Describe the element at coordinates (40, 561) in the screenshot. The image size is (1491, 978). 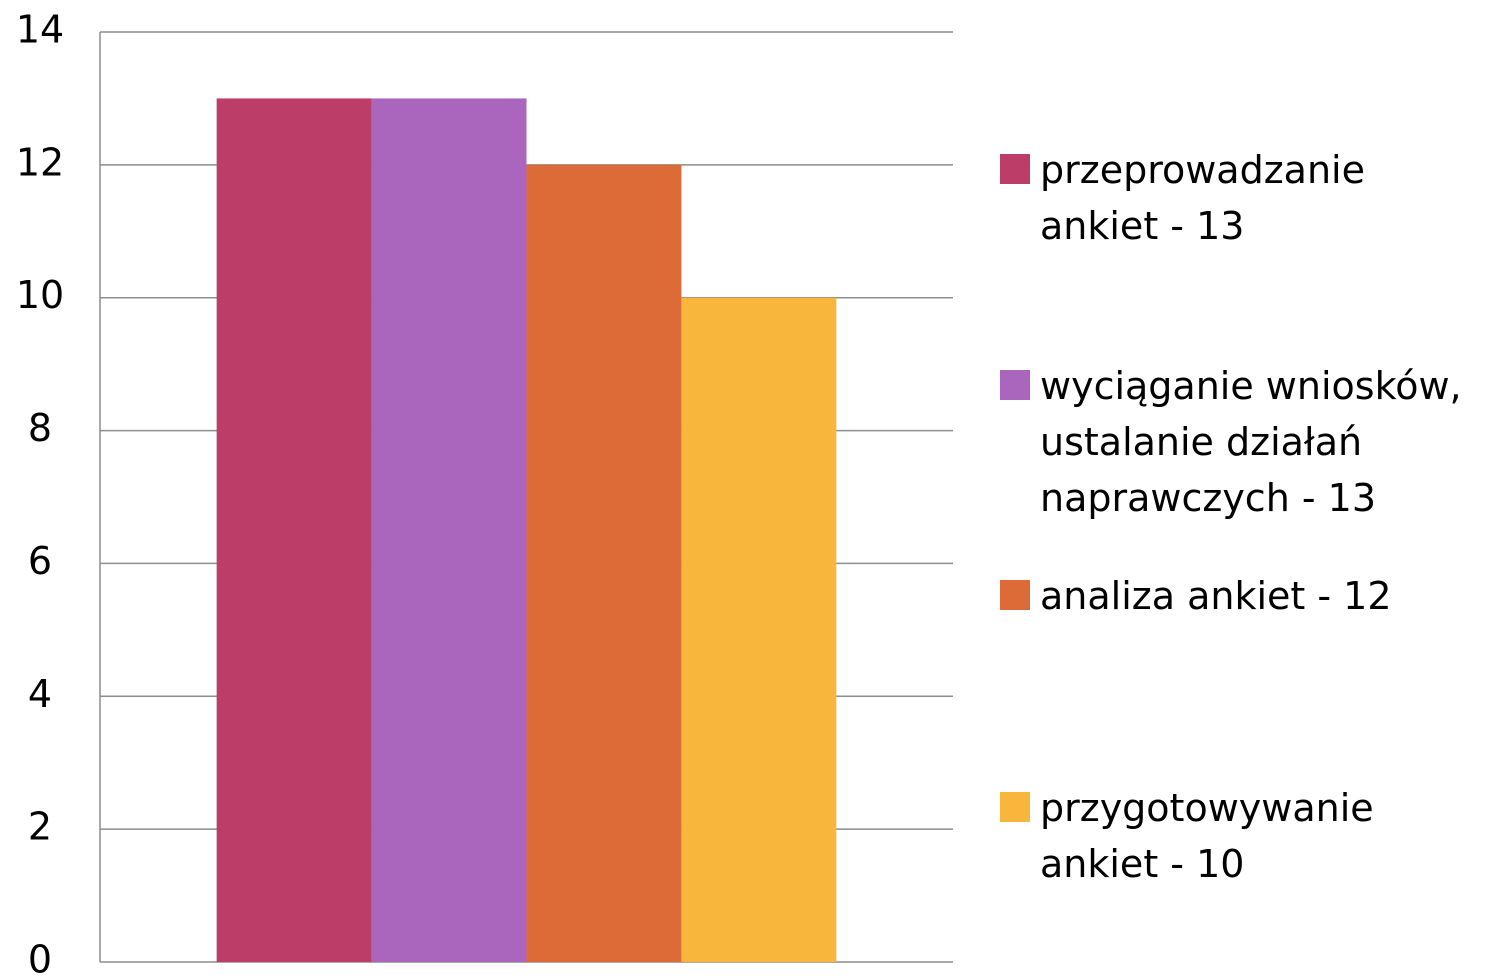
I see `y-tick-label: 6` at that location.